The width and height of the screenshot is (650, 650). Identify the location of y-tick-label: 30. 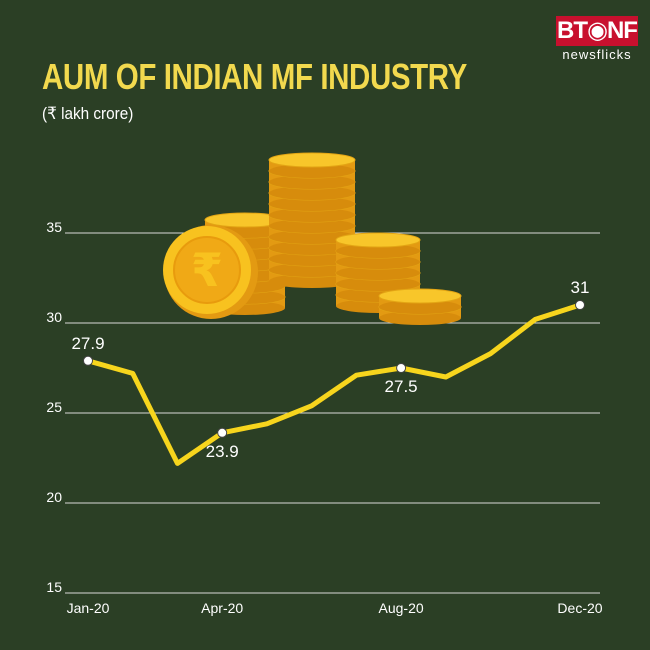
(54, 317).